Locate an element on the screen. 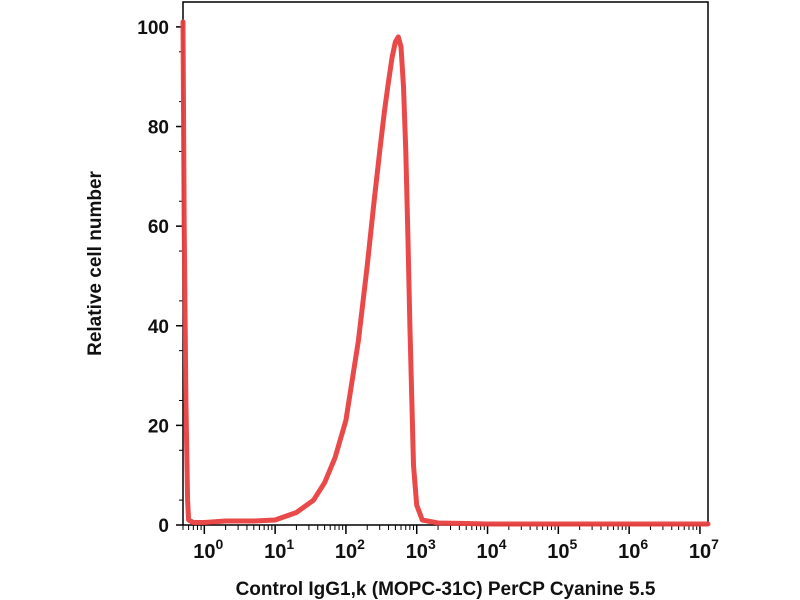  x-tick-exponent: 1 is located at coordinates (290, 544).